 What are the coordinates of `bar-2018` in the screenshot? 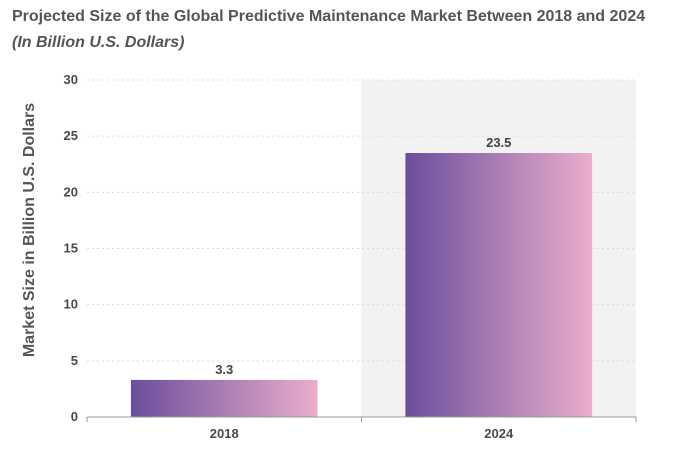 It's located at (224, 398).